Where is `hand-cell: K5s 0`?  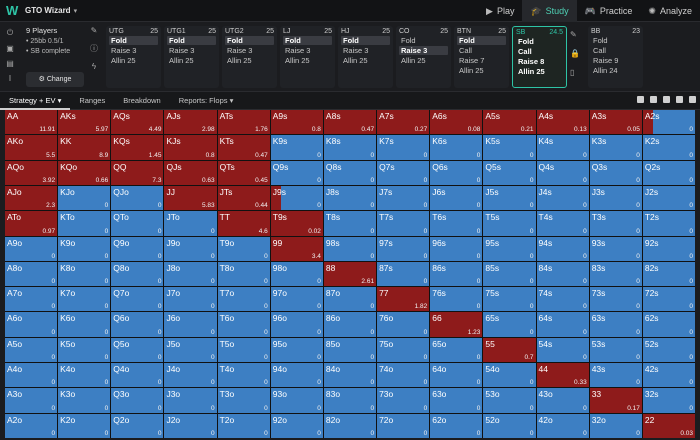
hand-cell: K5s 0 is located at coordinates (509, 147).